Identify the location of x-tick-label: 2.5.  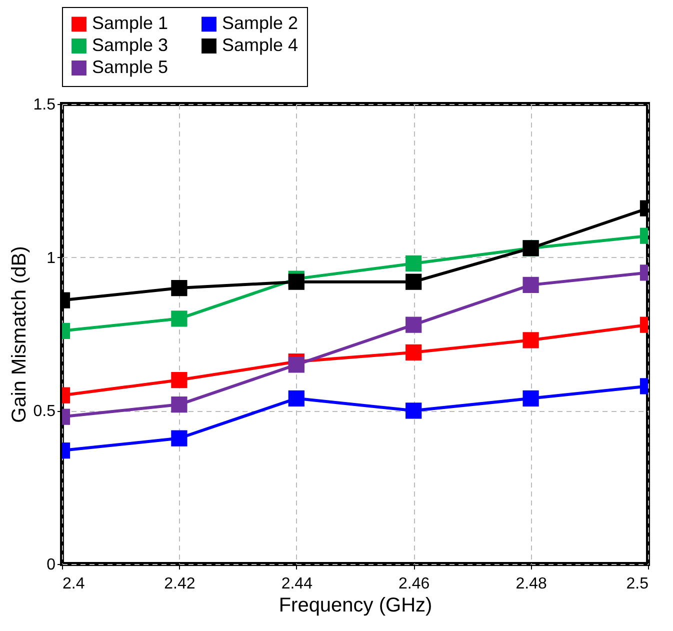
(637, 584).